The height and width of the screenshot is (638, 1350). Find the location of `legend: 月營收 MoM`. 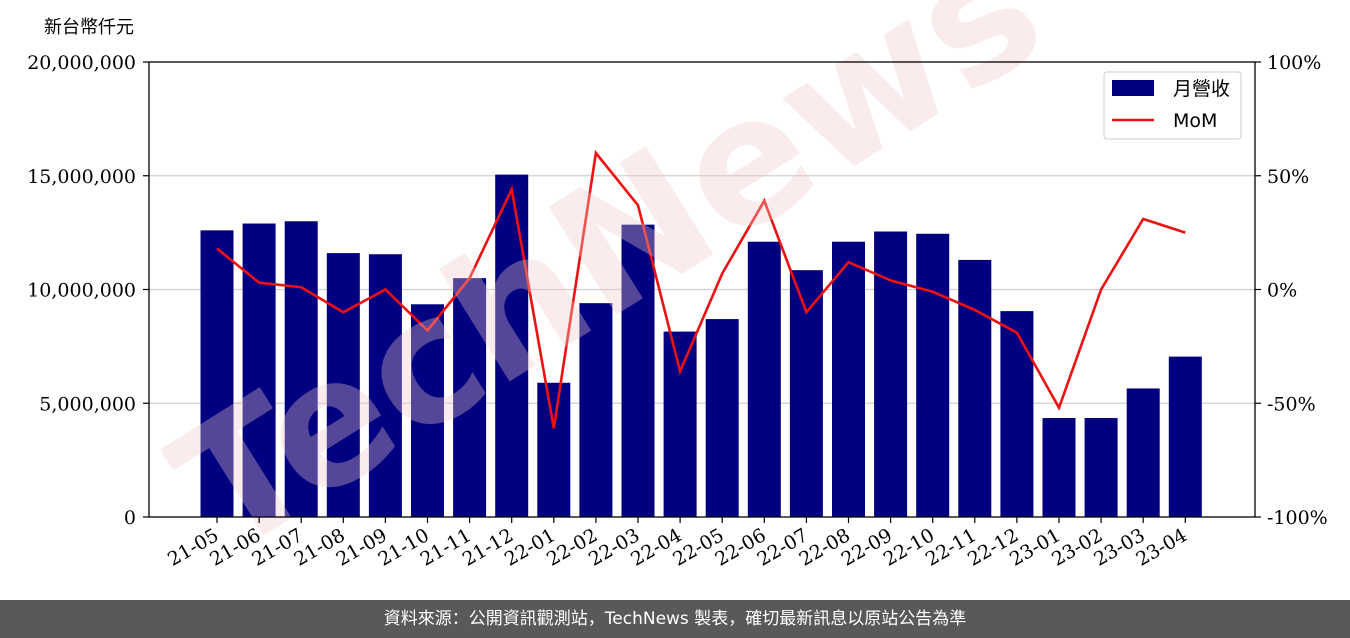

legend: 月營收 MoM is located at coordinates (1172, 105).